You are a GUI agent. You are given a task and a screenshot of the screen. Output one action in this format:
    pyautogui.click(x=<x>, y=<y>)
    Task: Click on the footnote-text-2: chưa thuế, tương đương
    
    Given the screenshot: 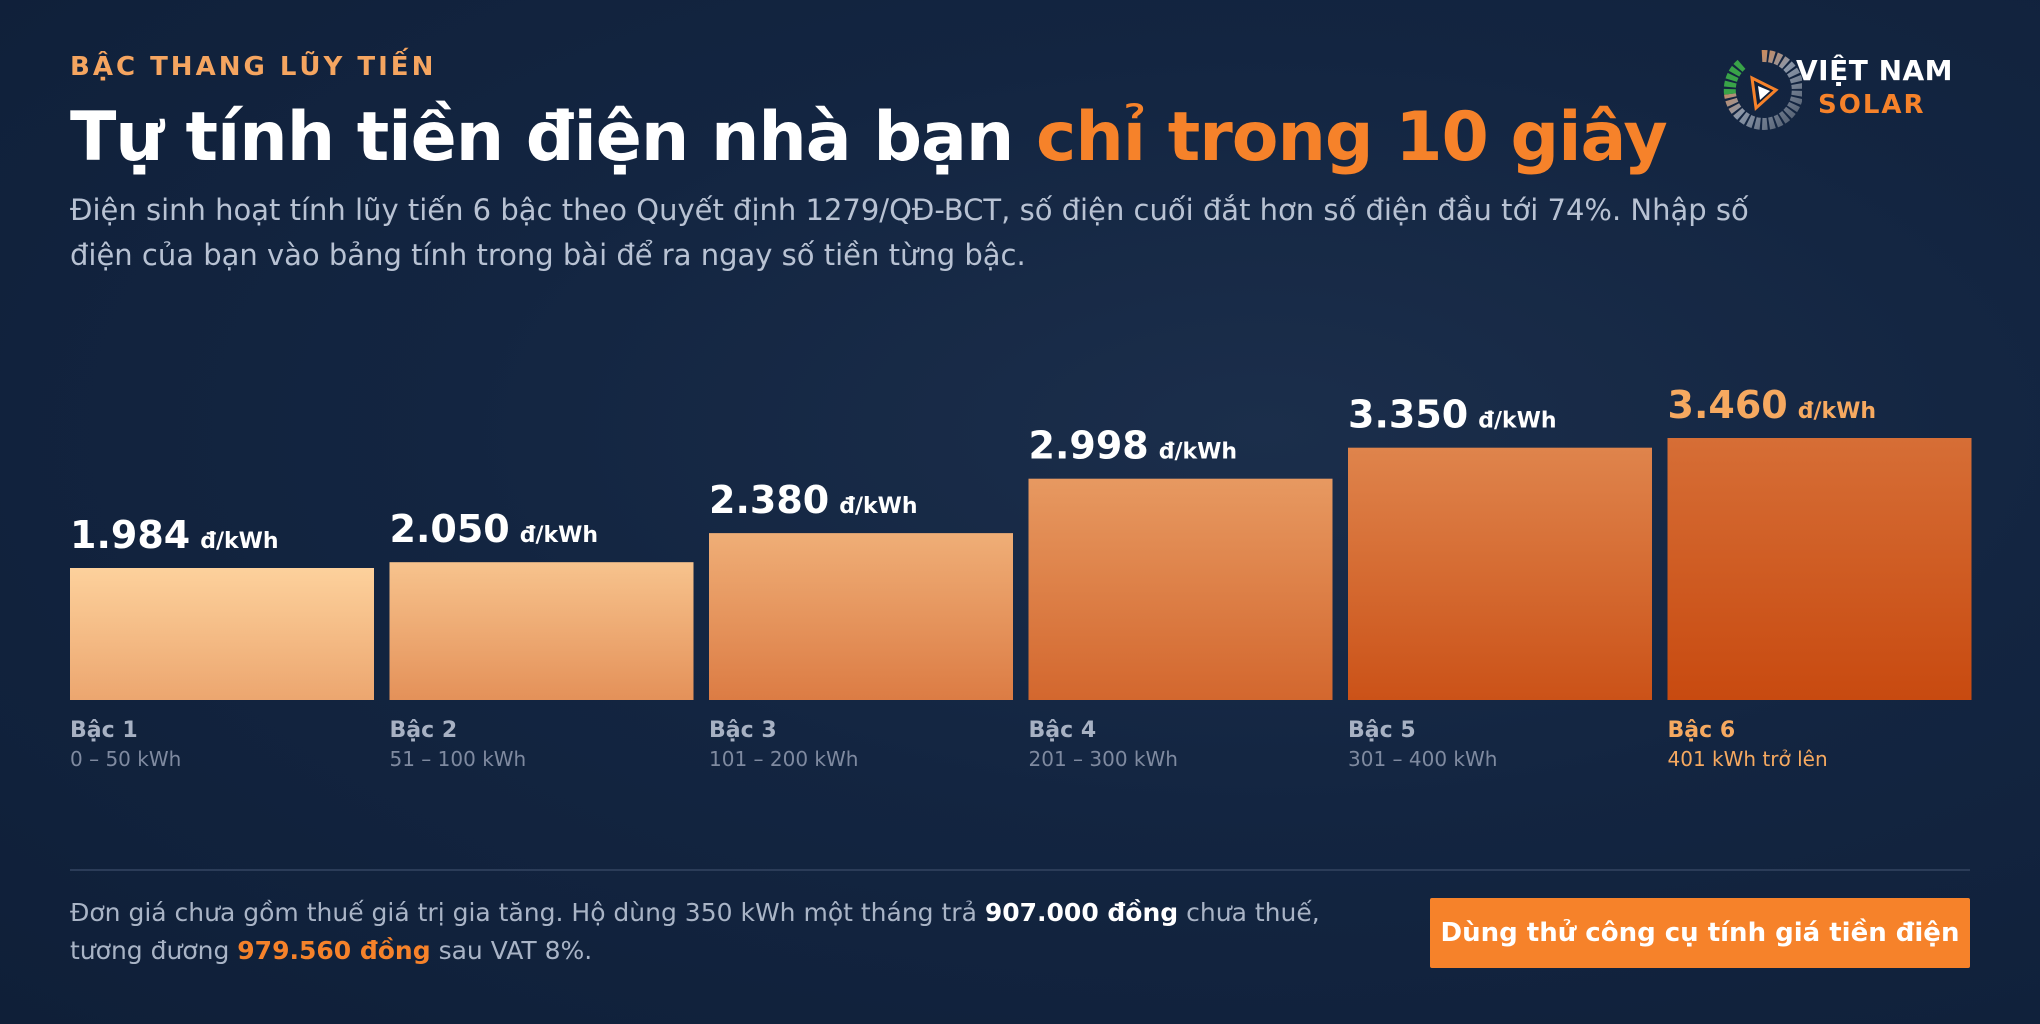 What is the action you would take?
    pyautogui.click(x=695, y=931)
    